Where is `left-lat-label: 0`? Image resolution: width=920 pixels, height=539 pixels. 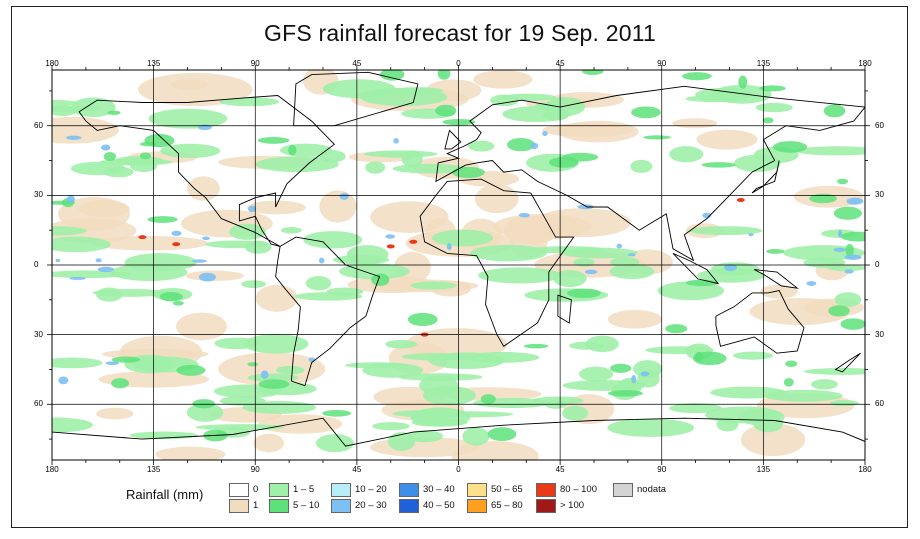 left-lat-label: 0 is located at coordinates (36, 264).